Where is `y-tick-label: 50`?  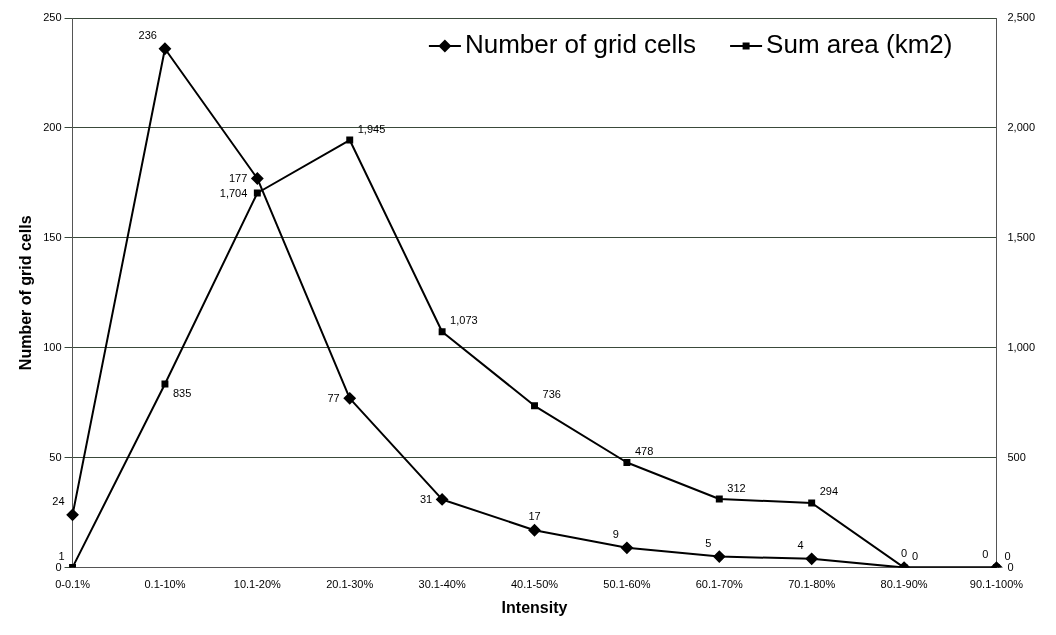 y-tick-label: 50 is located at coordinates (55, 456).